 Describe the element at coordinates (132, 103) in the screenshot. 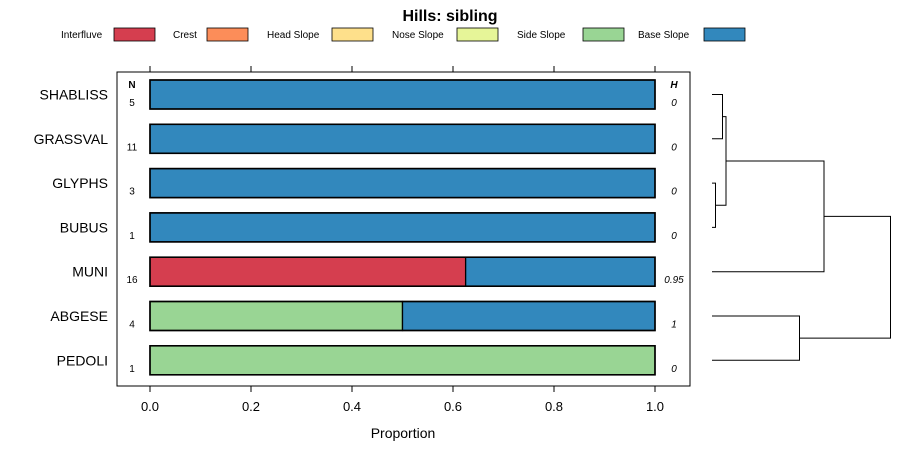

I see `n-value-0: 5` at that location.